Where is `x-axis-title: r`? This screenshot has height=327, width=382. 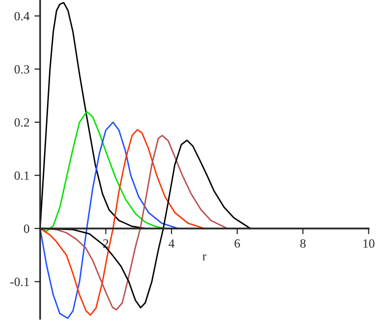
x-axis-title: r is located at coordinates (204, 257).